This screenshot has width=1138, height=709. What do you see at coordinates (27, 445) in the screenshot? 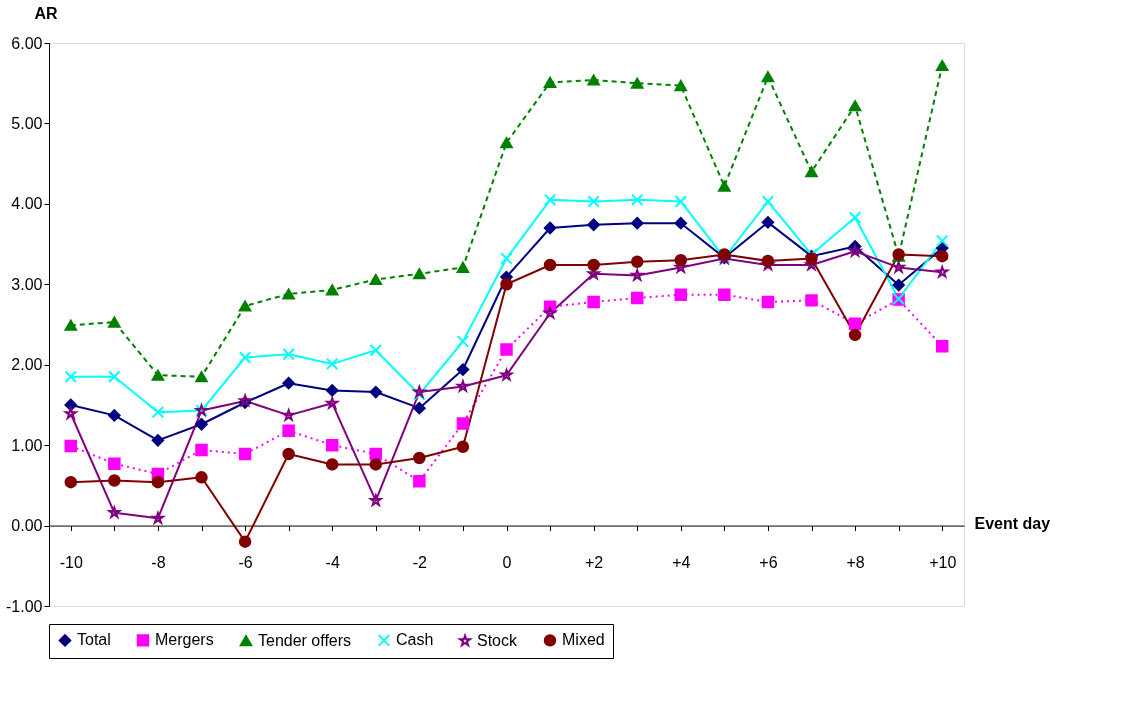
I see `y-tick-label: 1.00` at bounding box center [27, 445].